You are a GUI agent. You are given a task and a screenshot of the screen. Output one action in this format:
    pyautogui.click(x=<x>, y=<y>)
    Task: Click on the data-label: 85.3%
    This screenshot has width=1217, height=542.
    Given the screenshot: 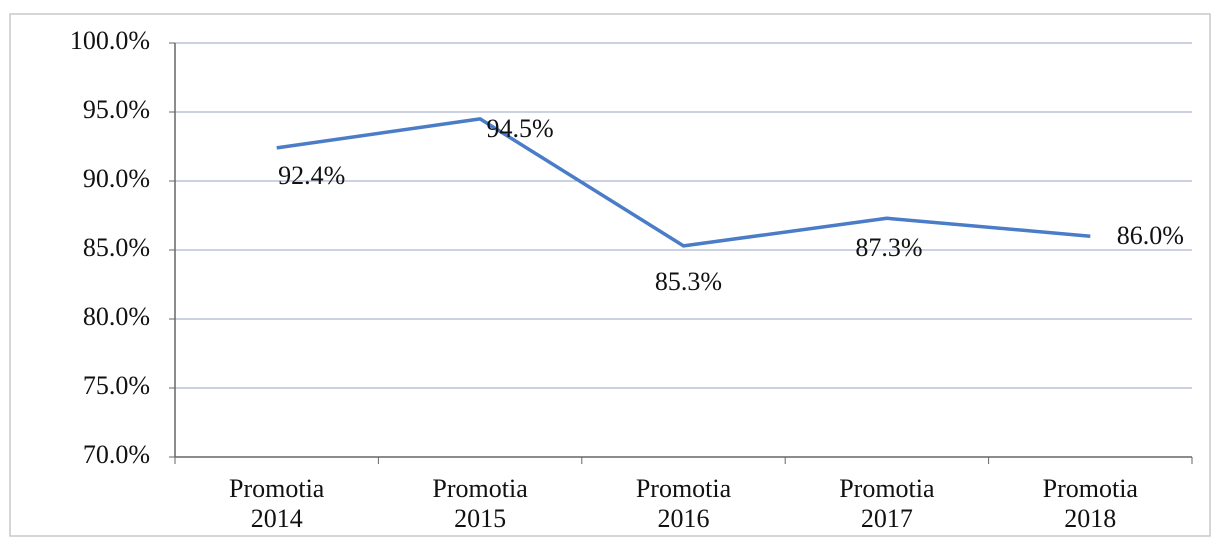 What is the action you would take?
    pyautogui.click(x=688, y=281)
    